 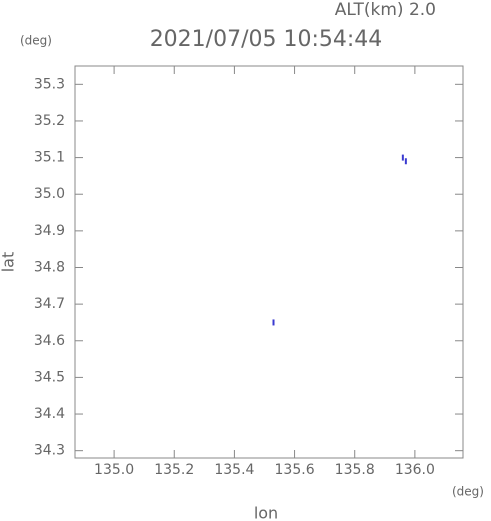 I want to click on x-unit: (deg), so click(x=468, y=492).